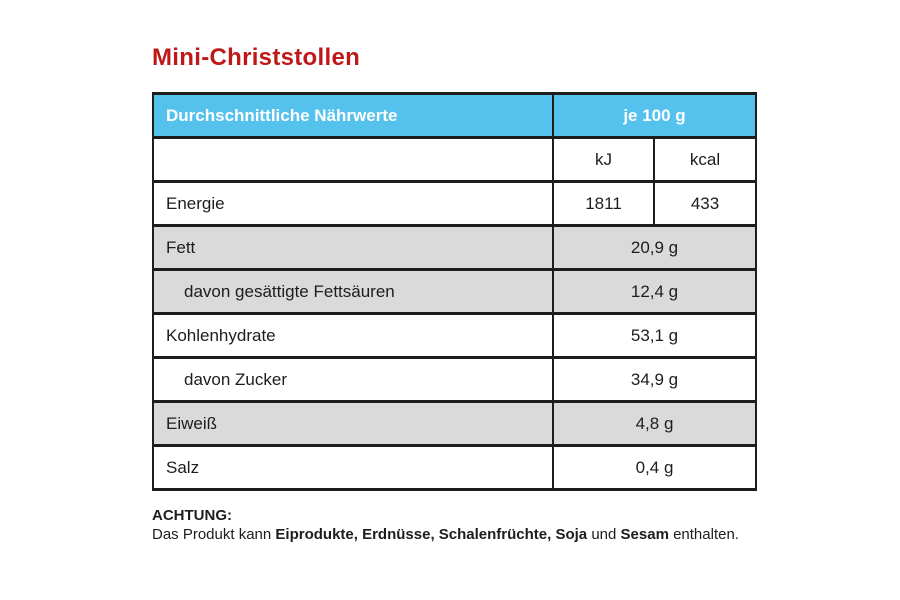  I want to click on row-label: Energie, so click(353, 203).